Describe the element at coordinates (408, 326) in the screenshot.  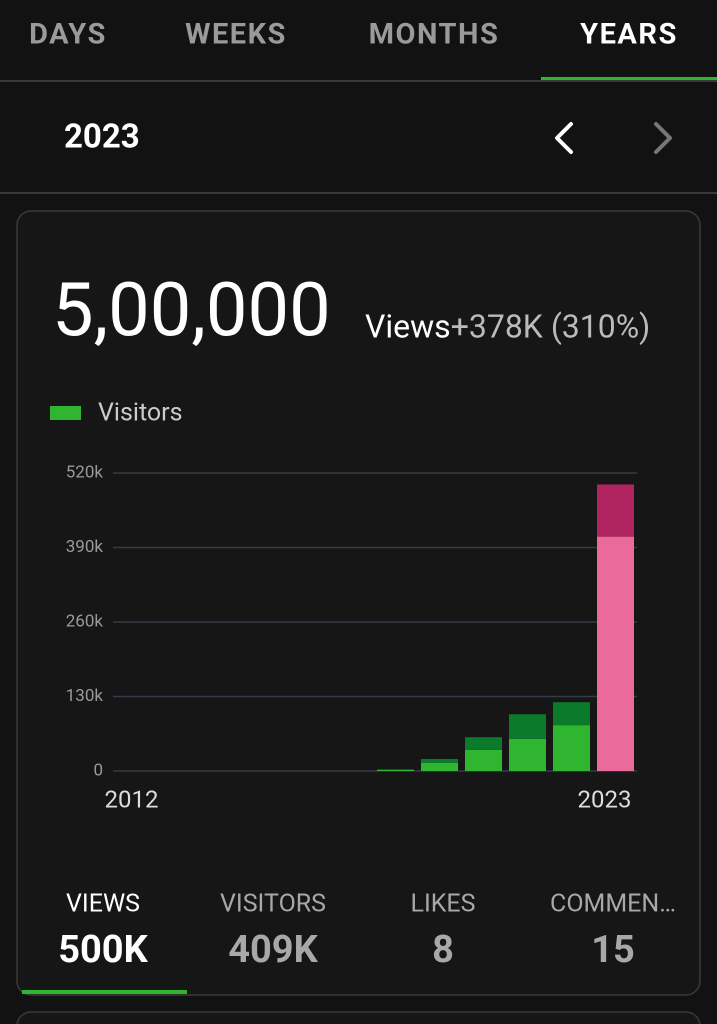
I see `unit: Views` at that location.